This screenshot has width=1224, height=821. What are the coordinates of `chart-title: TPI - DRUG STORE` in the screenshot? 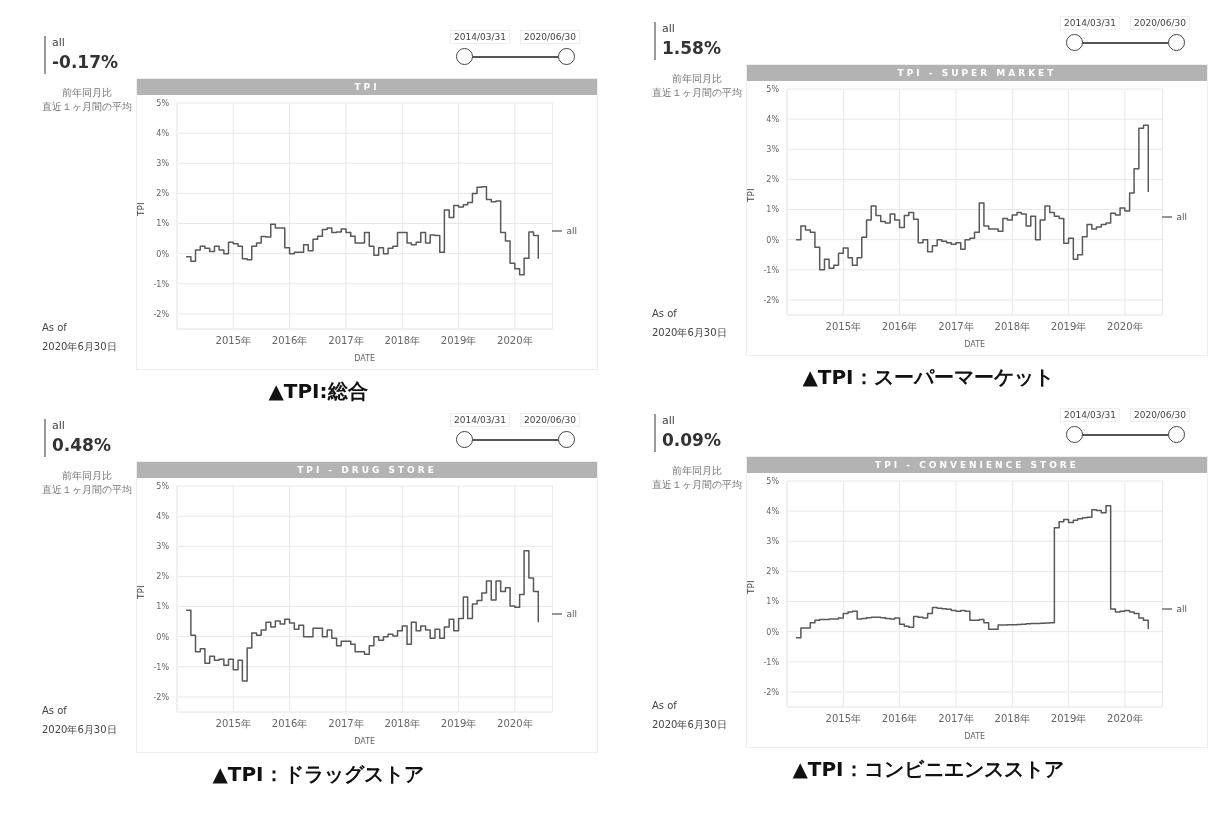 It's located at (367, 470).